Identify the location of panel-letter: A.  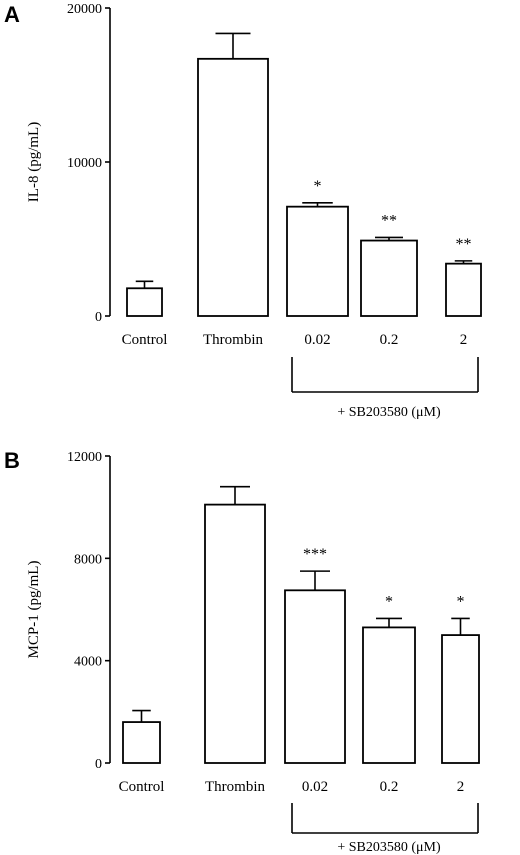
(12, 14).